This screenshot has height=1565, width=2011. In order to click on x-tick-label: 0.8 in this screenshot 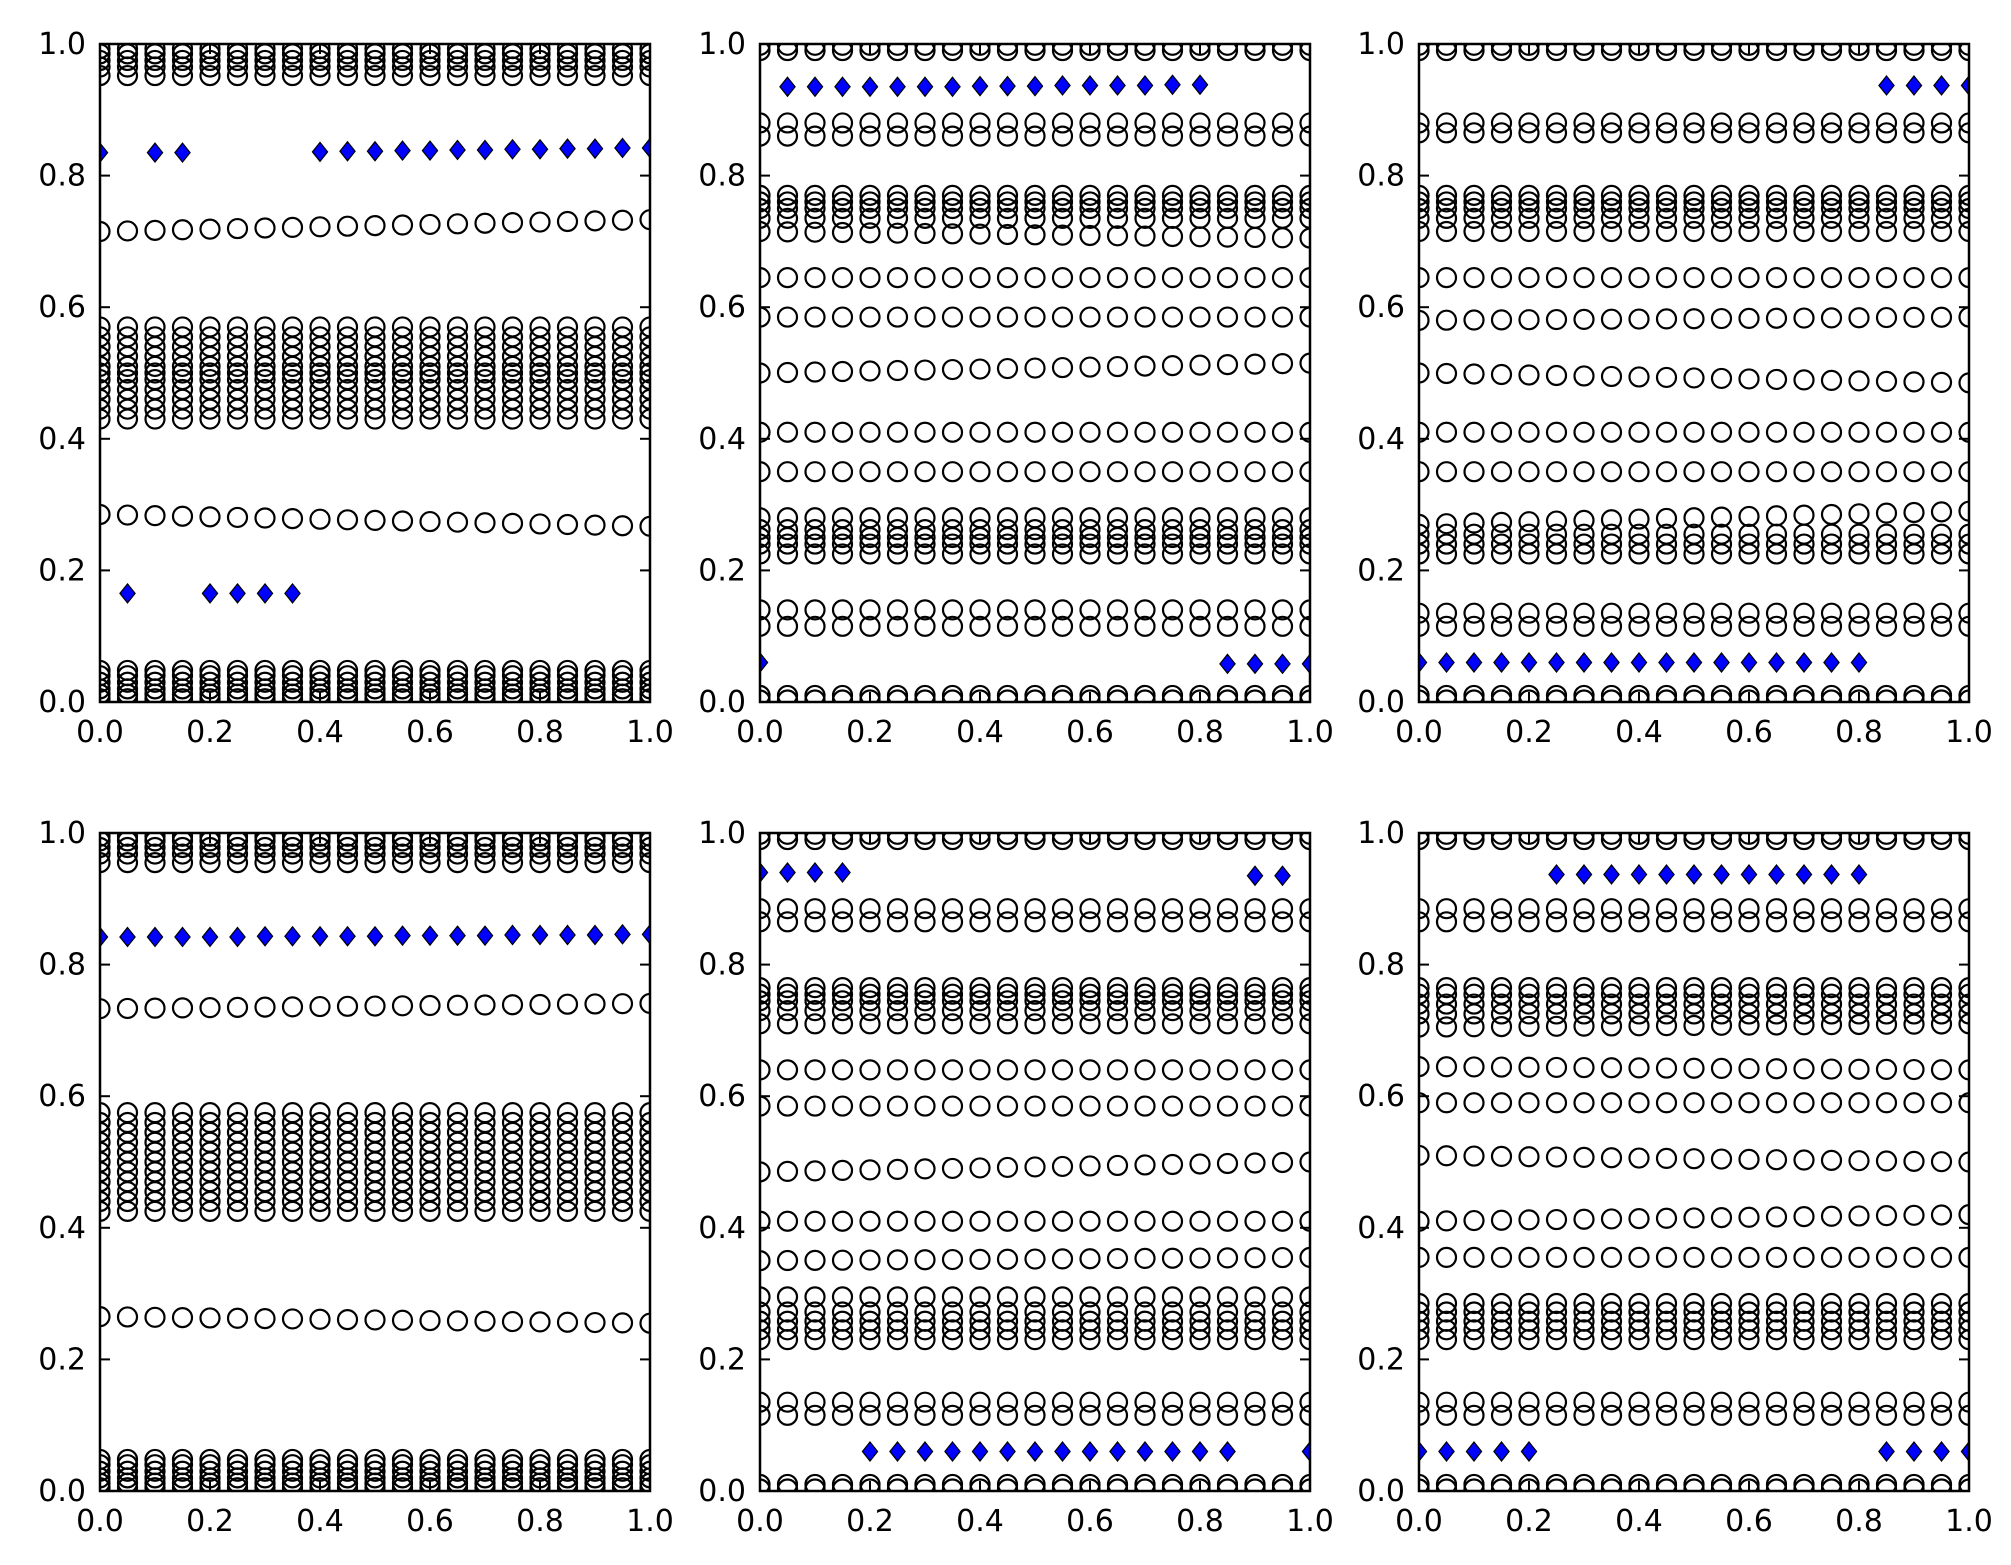, I will do `click(1859, 732)`.